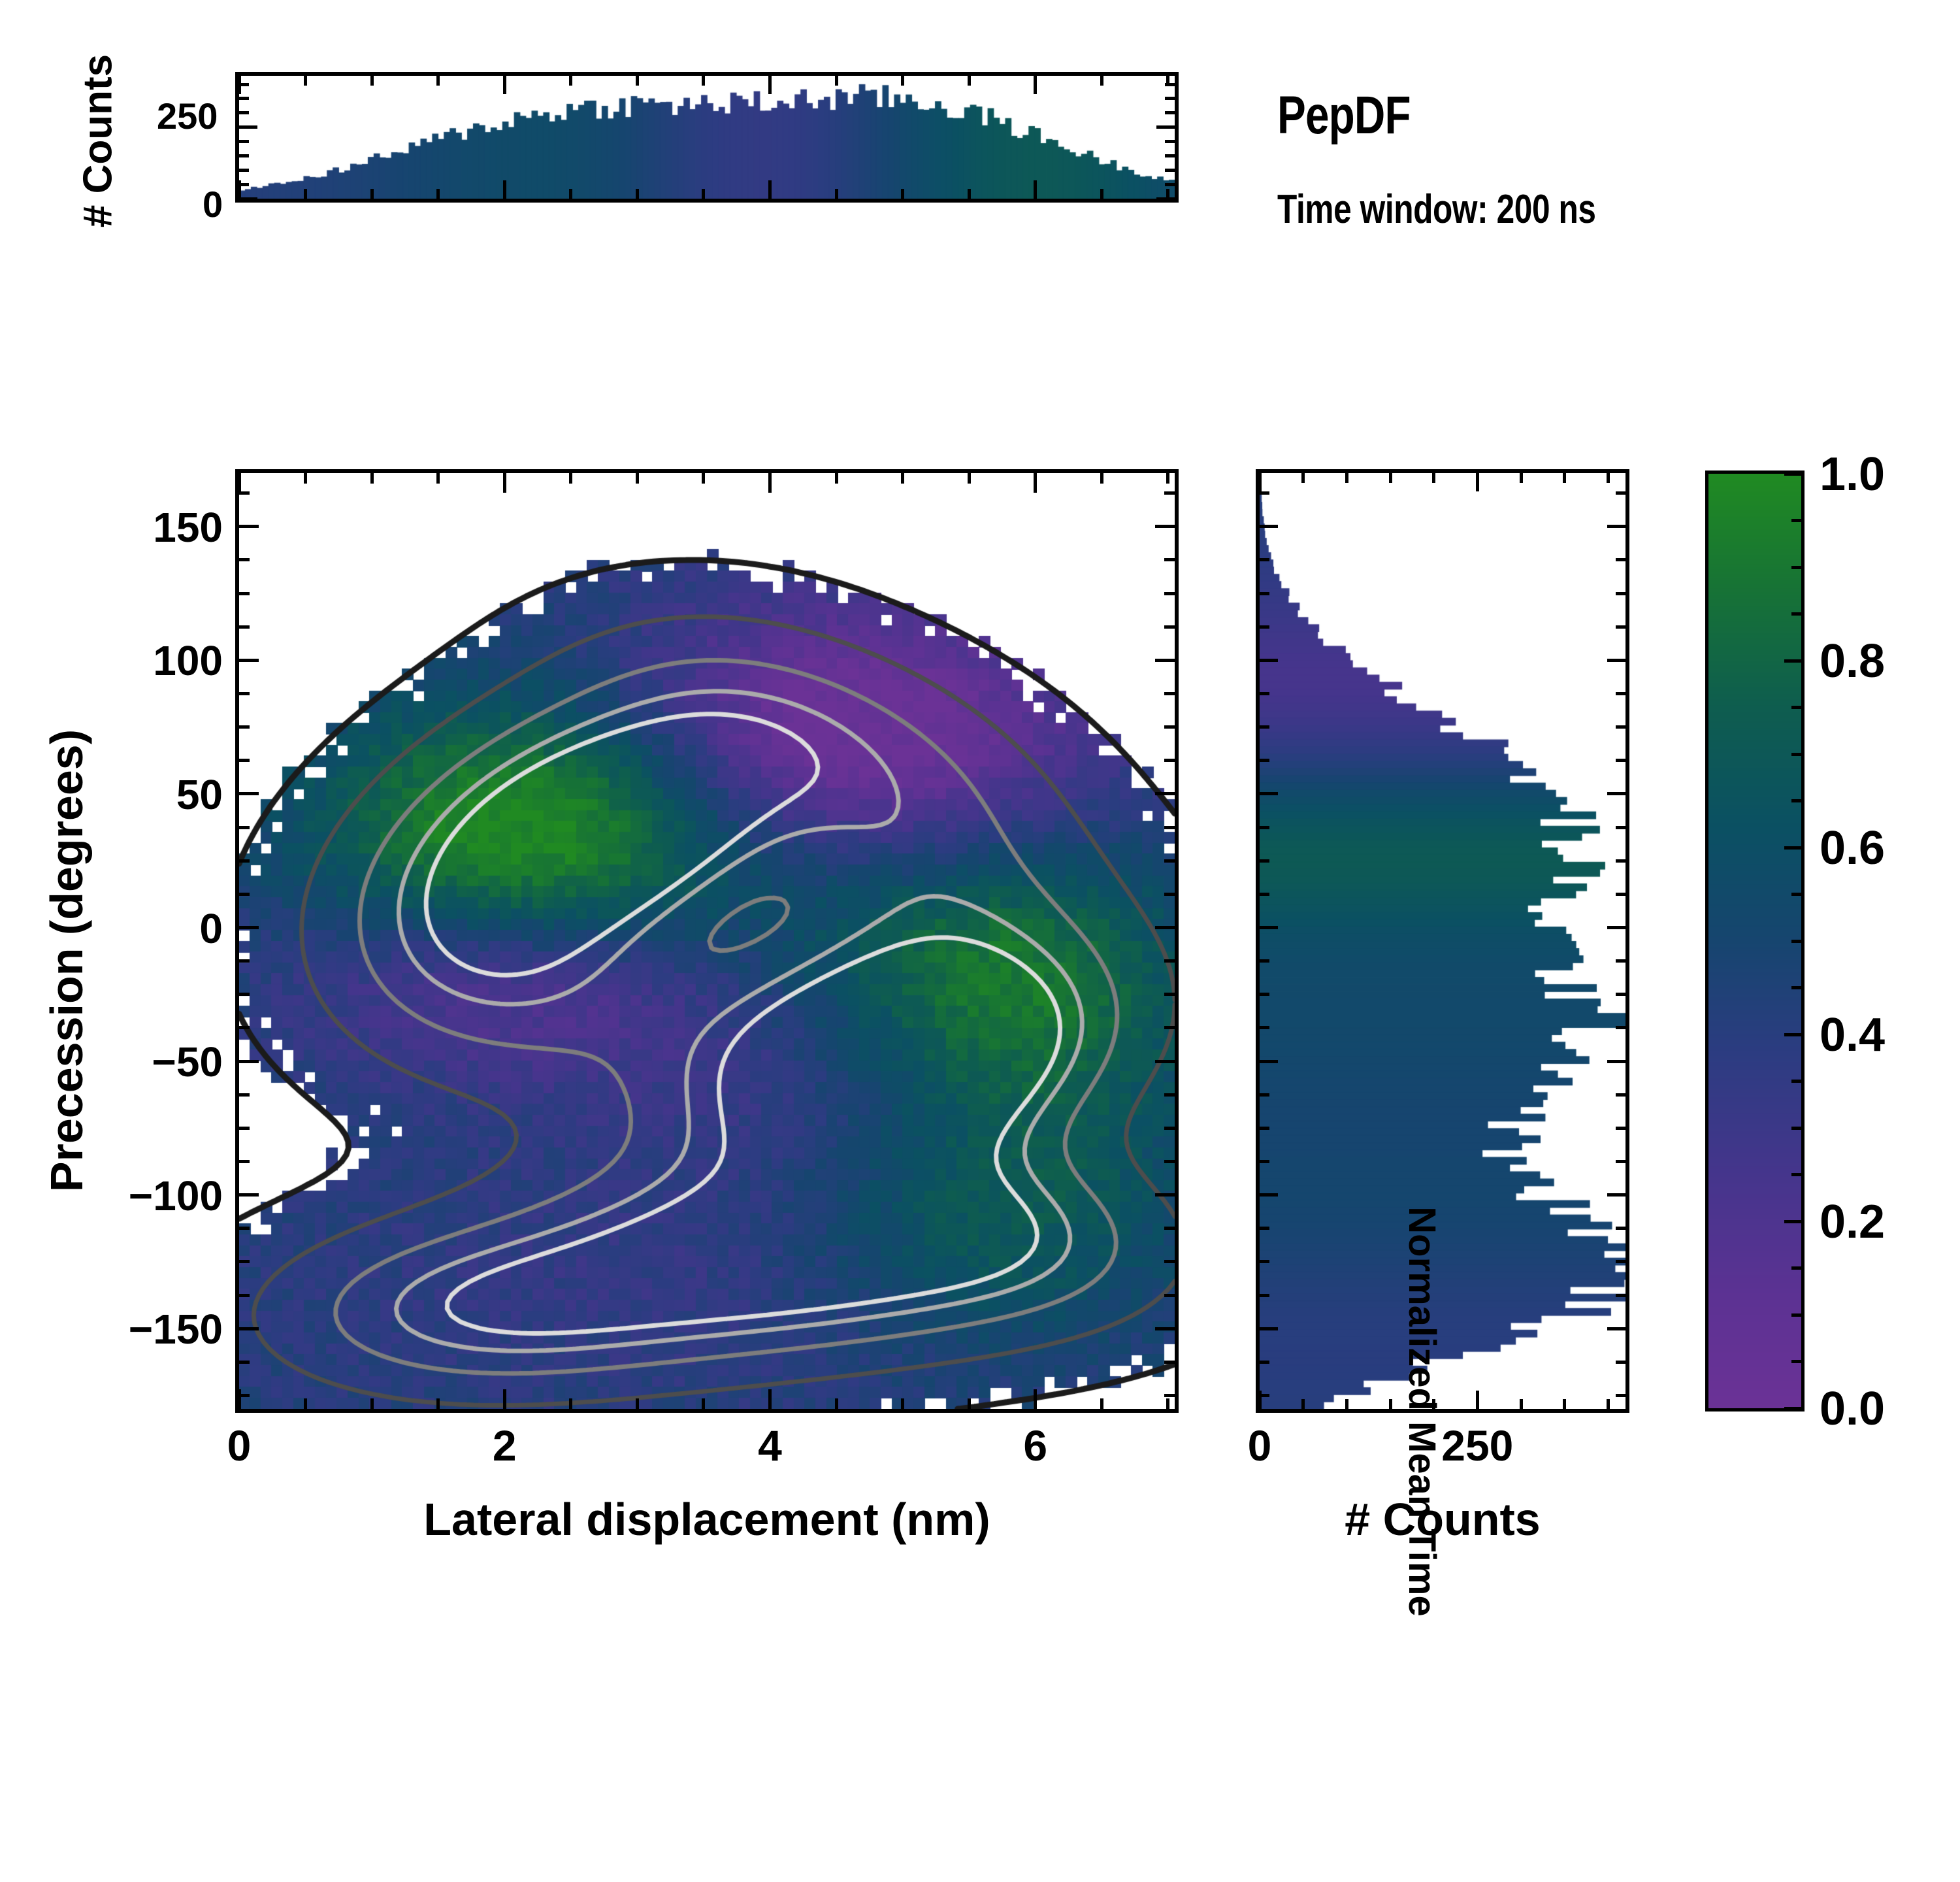 The image size is (1960, 1882). What do you see at coordinates (175, 1329) in the screenshot?
I see `tick-label: −150` at bounding box center [175, 1329].